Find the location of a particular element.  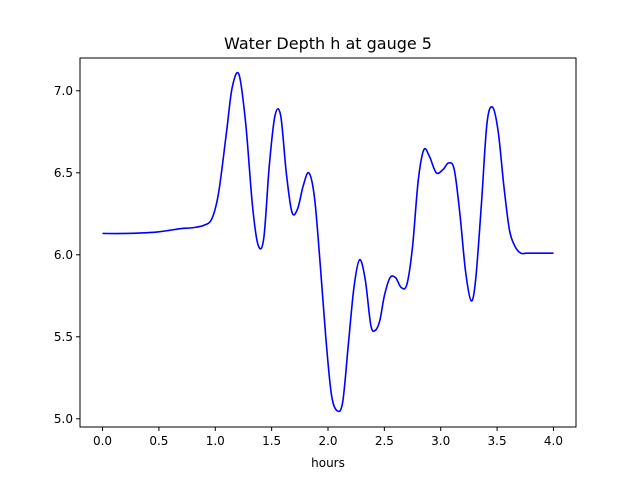

y-axis: 5.0 5.5 6.0 6.5 7.0 is located at coordinates (67, 255).